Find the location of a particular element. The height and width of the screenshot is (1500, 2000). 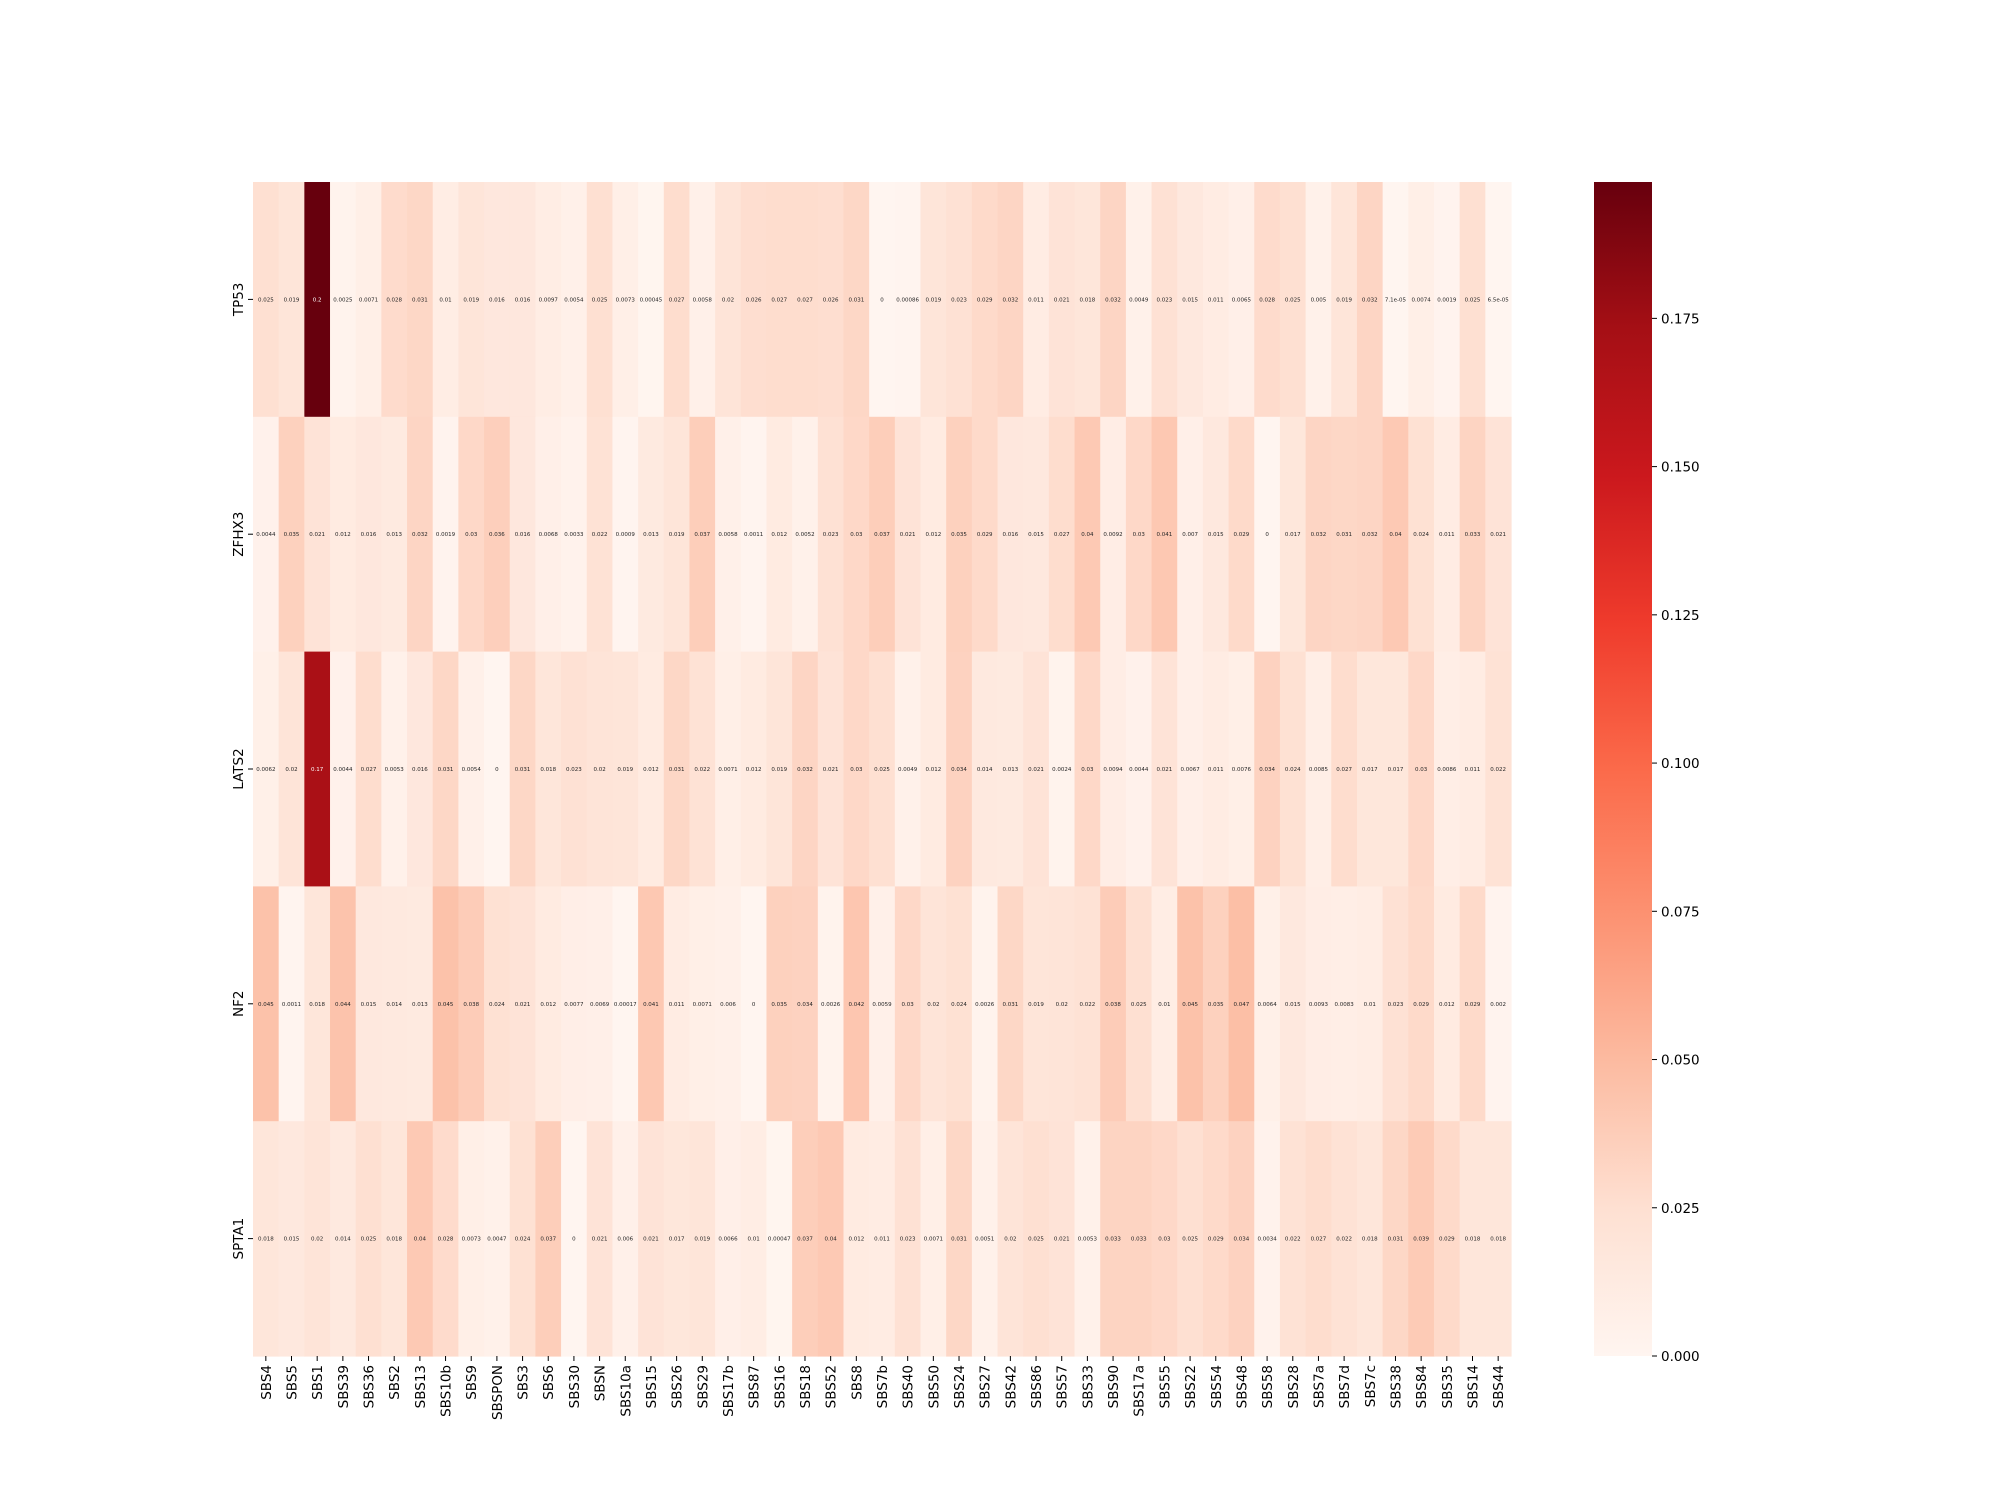

cell-value-label: 0.037 is located at coordinates (548, 1240).